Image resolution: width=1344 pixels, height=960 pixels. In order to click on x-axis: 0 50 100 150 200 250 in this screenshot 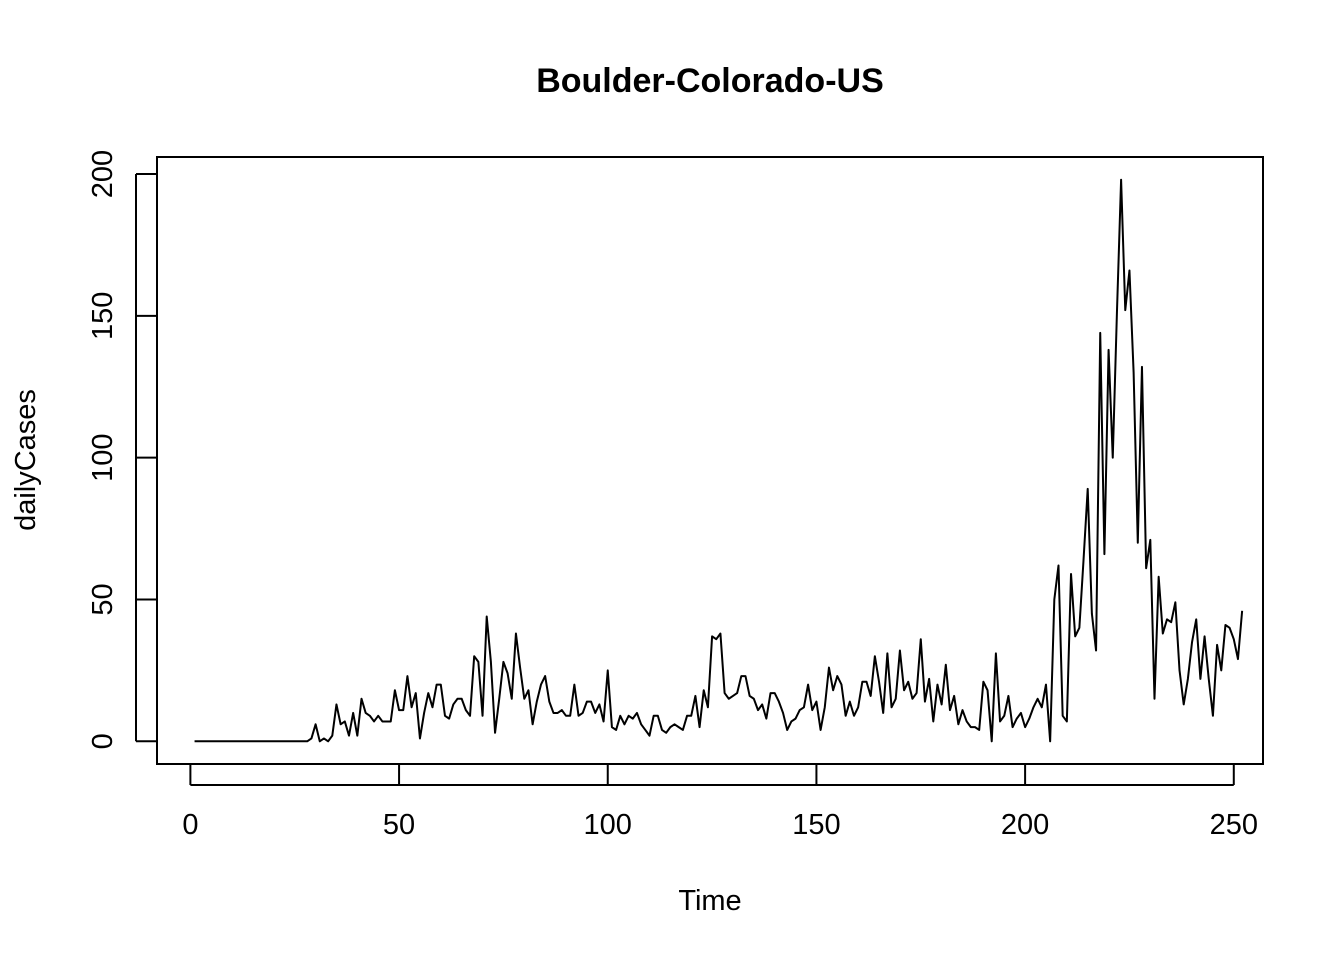, I will do `click(720, 802)`.